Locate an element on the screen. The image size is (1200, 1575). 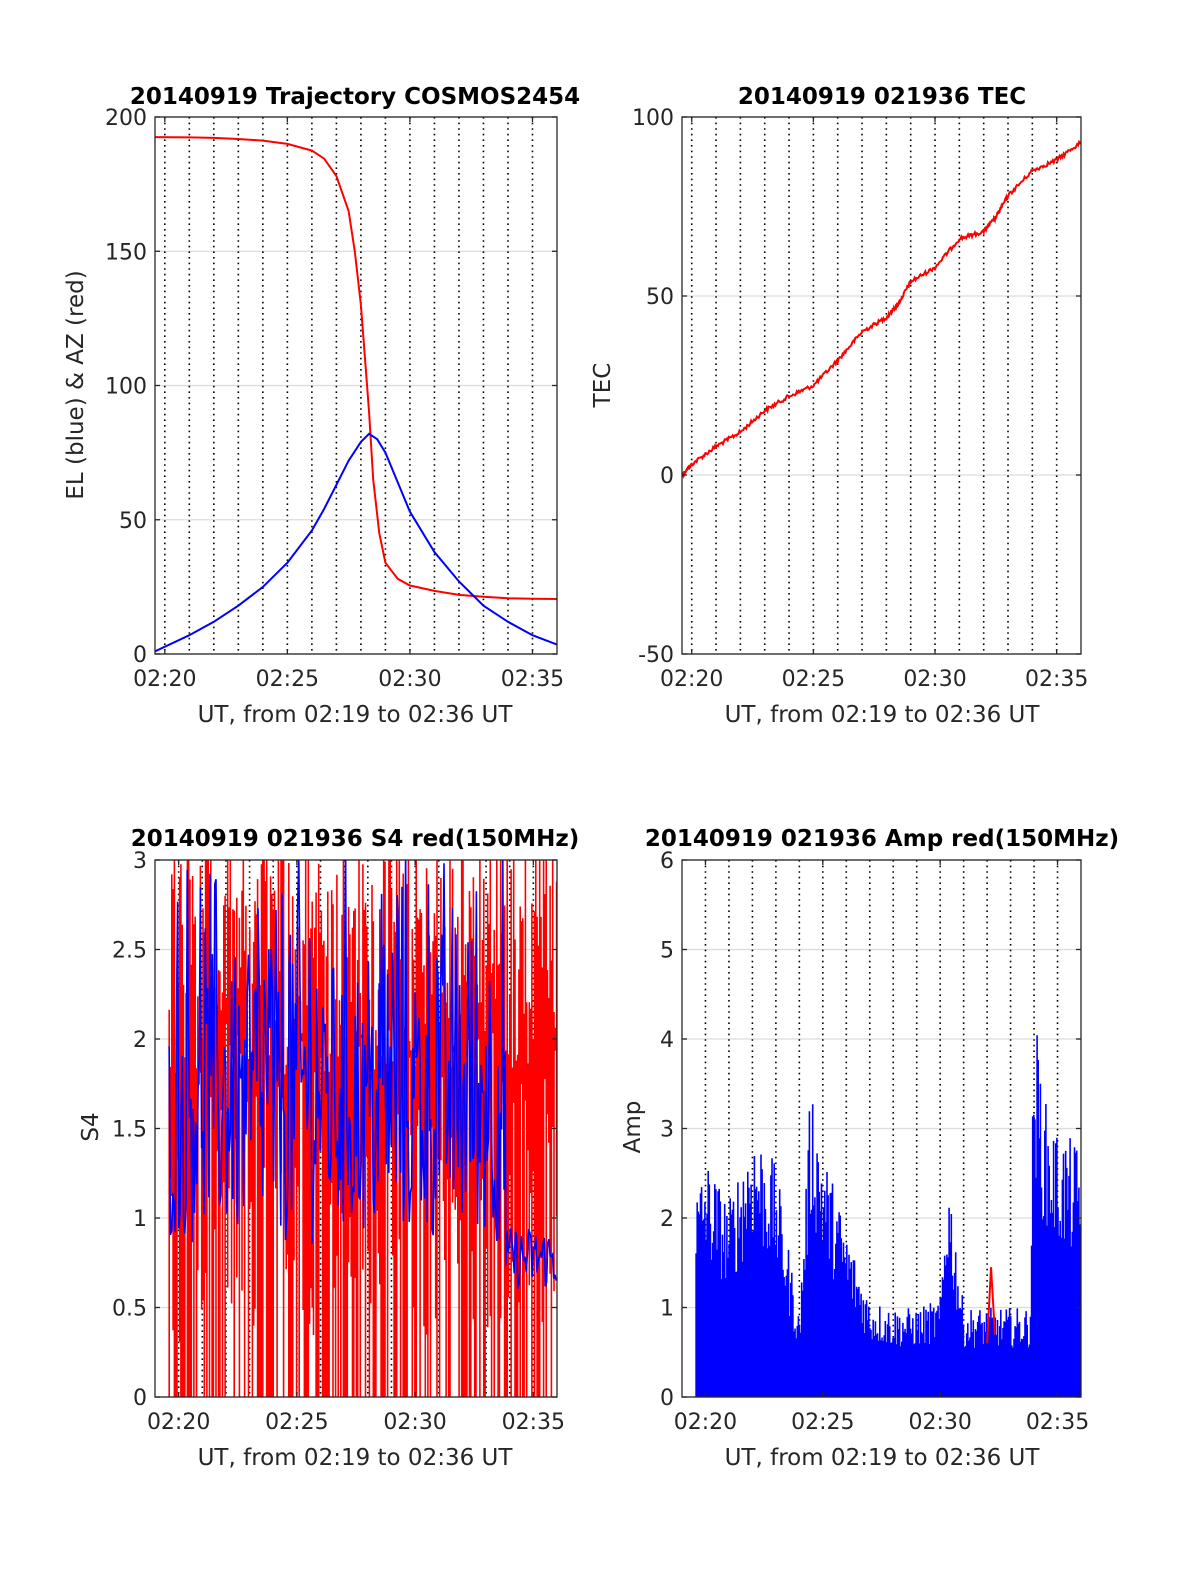
y-axis-label: Amp is located at coordinates (633, 1127).